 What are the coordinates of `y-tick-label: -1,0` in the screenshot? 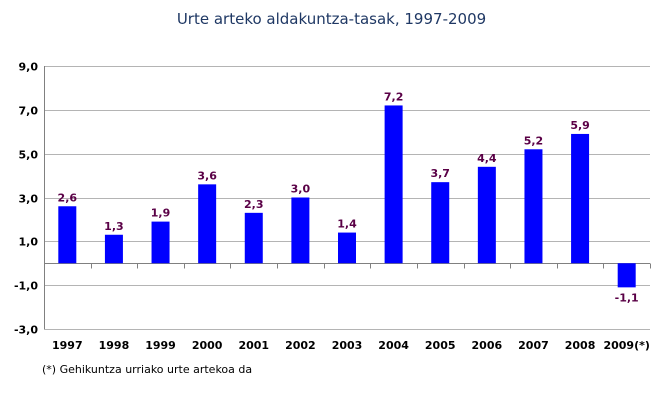 It's located at (26, 286).